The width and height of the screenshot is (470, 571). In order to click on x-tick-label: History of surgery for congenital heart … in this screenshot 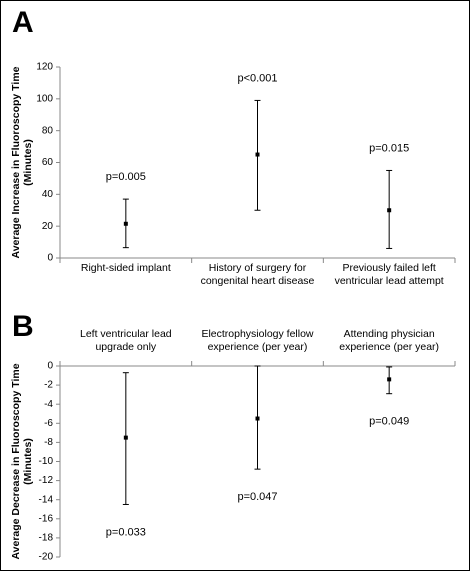, I will do `click(257, 274)`.